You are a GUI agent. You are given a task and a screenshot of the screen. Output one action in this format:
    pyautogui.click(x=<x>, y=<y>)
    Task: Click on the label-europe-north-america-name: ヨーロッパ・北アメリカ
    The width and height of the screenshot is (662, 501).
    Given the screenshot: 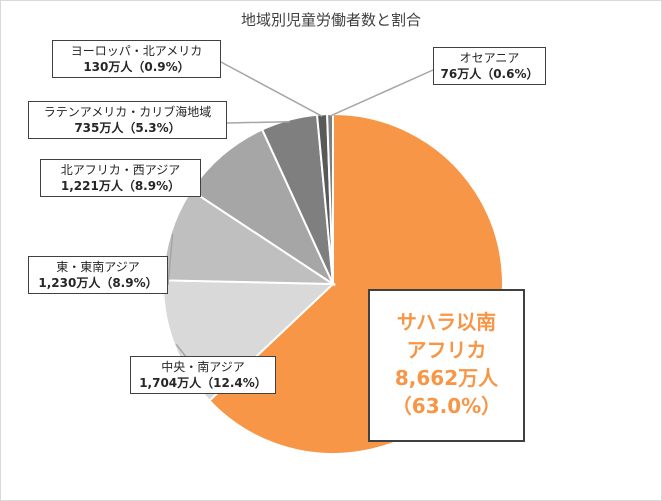 What is the action you would take?
    pyautogui.click(x=136, y=51)
    